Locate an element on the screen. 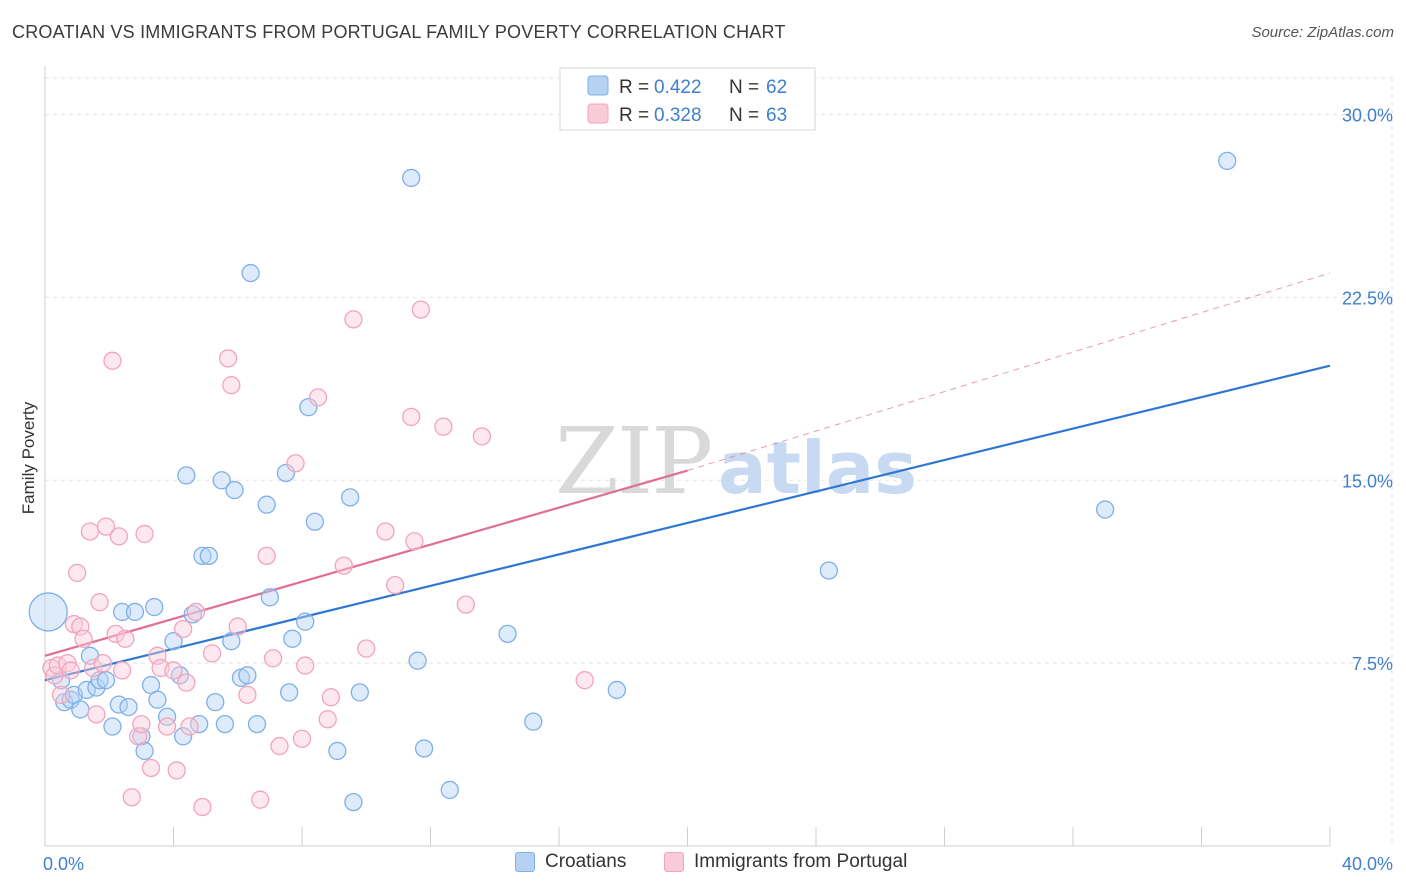  legend-r-label-croatians: R = is located at coordinates (634, 87).